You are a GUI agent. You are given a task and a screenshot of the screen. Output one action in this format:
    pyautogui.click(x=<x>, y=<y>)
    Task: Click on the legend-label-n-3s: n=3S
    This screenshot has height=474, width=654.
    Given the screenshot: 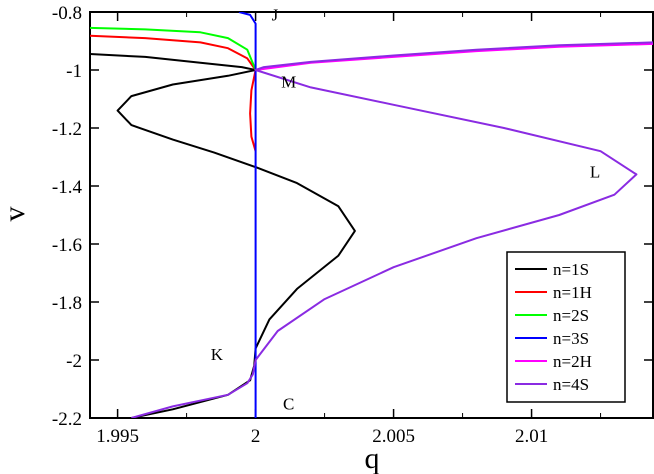 What is the action you would take?
    pyautogui.click(x=571, y=338)
    